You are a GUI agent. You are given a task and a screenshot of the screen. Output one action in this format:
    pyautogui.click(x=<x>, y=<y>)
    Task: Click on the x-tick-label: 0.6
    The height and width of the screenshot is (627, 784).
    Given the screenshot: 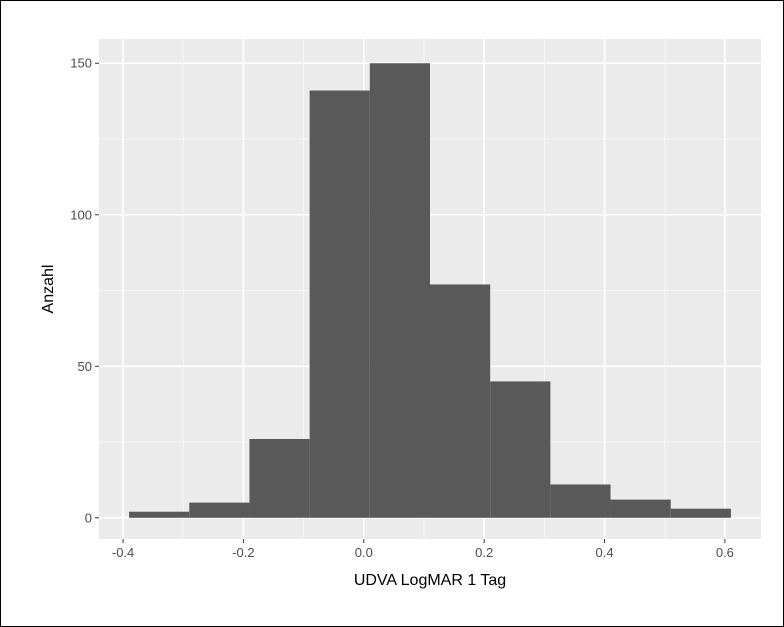 What is the action you would take?
    pyautogui.click(x=725, y=552)
    